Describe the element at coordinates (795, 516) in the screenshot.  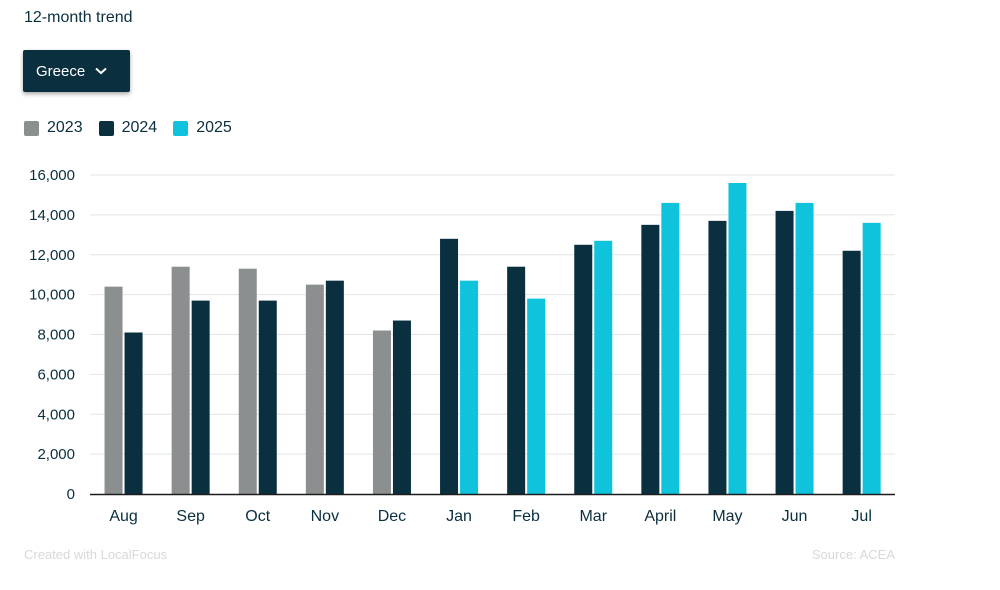
I see `x-tick-label: Jun` at that location.